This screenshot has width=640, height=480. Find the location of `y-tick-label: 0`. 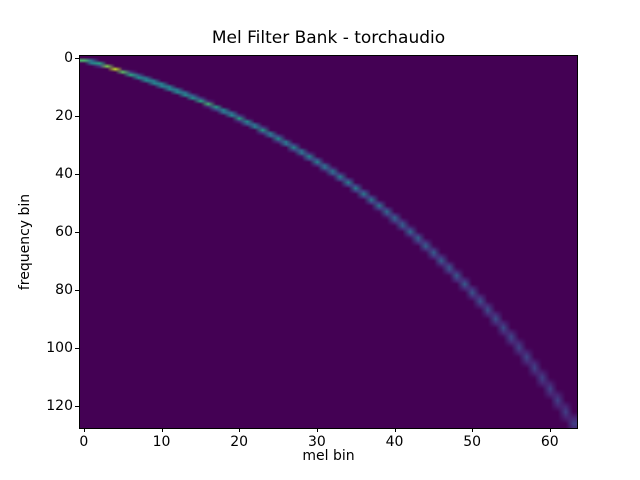

y-tick-label: 0 is located at coordinates (68, 57).